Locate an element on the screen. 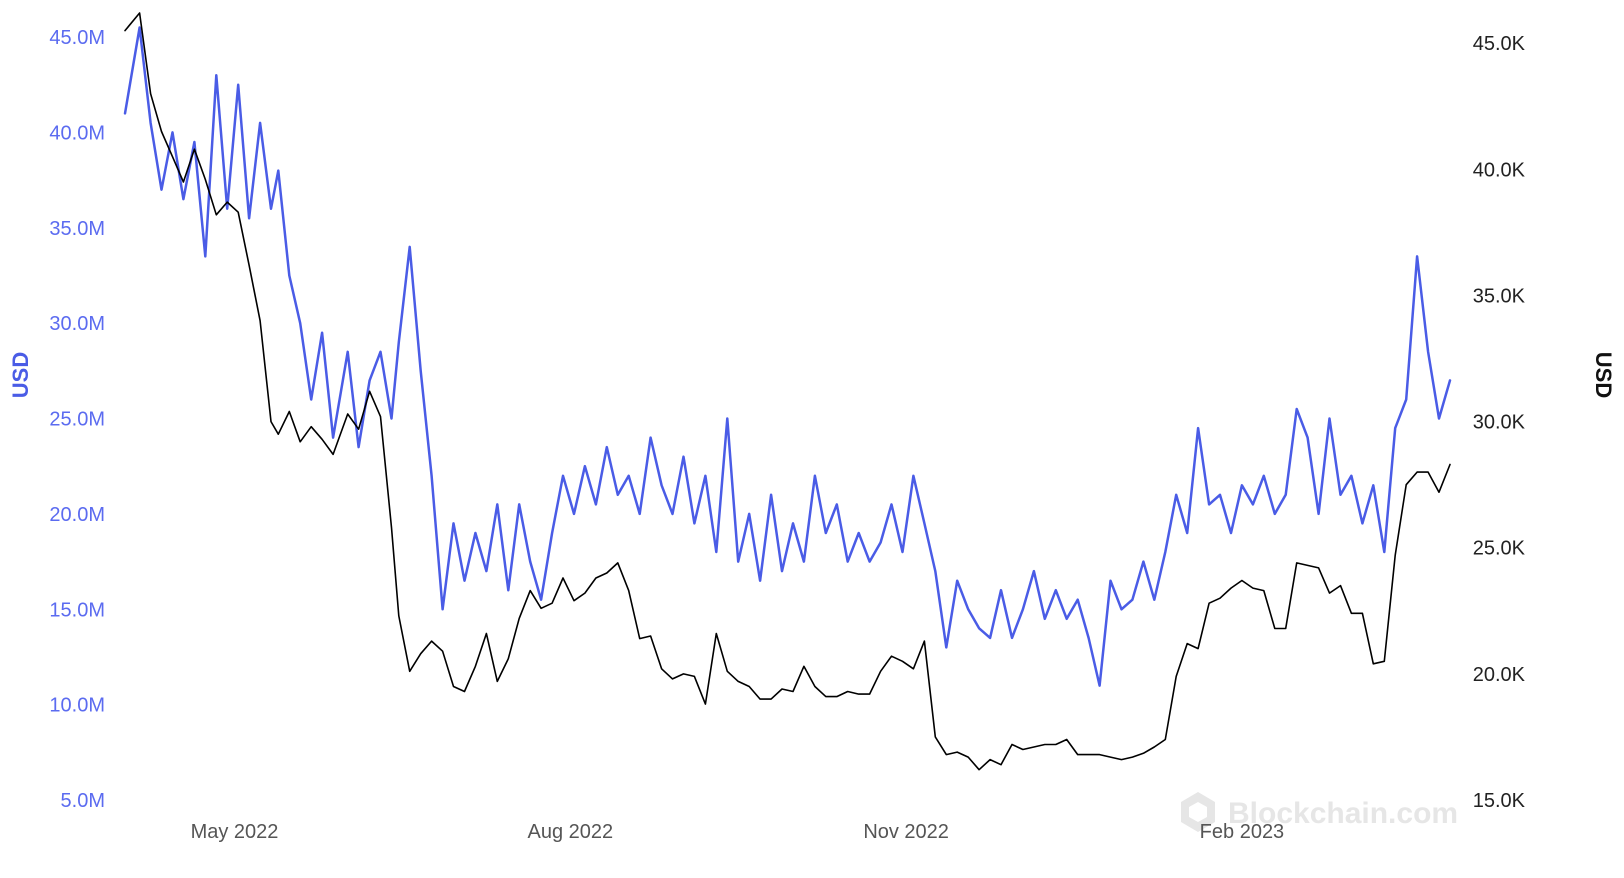 This screenshot has height=878, width=1624. right-tick-label: 45.0K is located at coordinates (1499, 44).